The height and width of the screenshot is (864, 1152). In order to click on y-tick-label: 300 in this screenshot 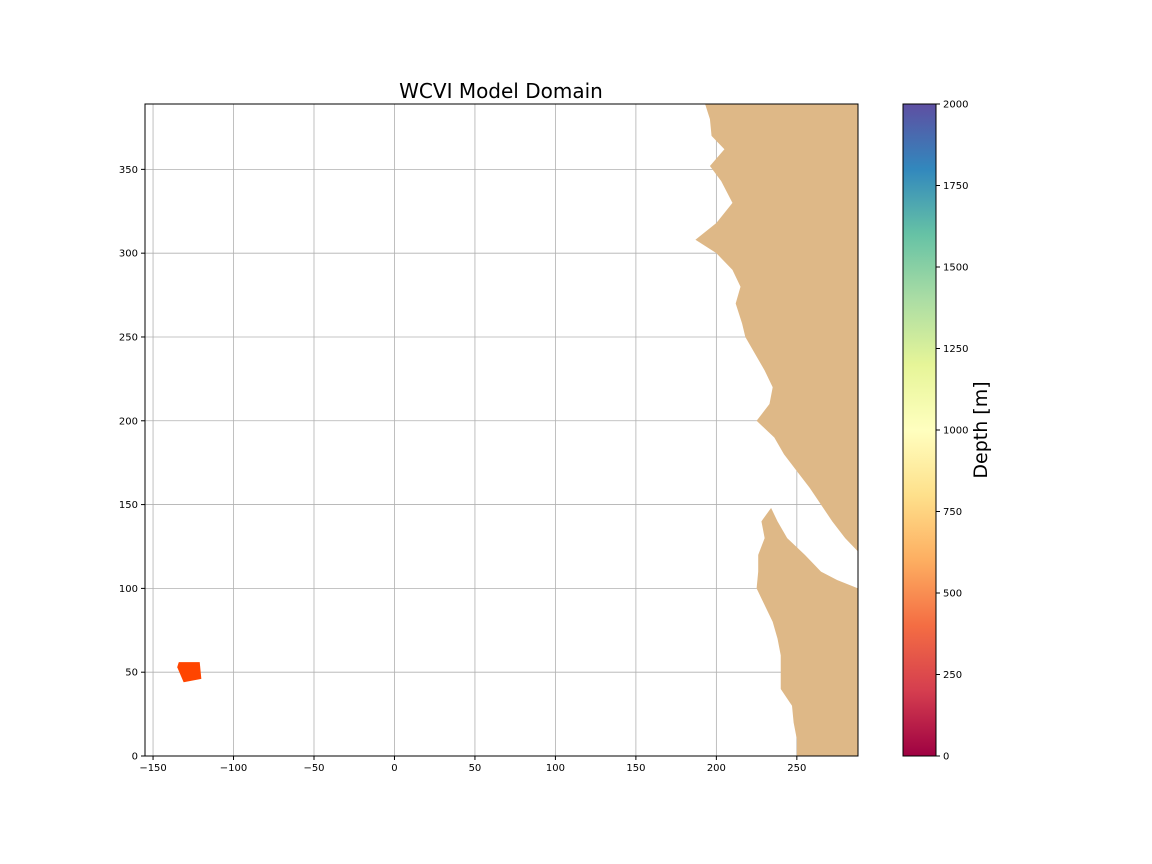, I will do `click(128, 254)`.